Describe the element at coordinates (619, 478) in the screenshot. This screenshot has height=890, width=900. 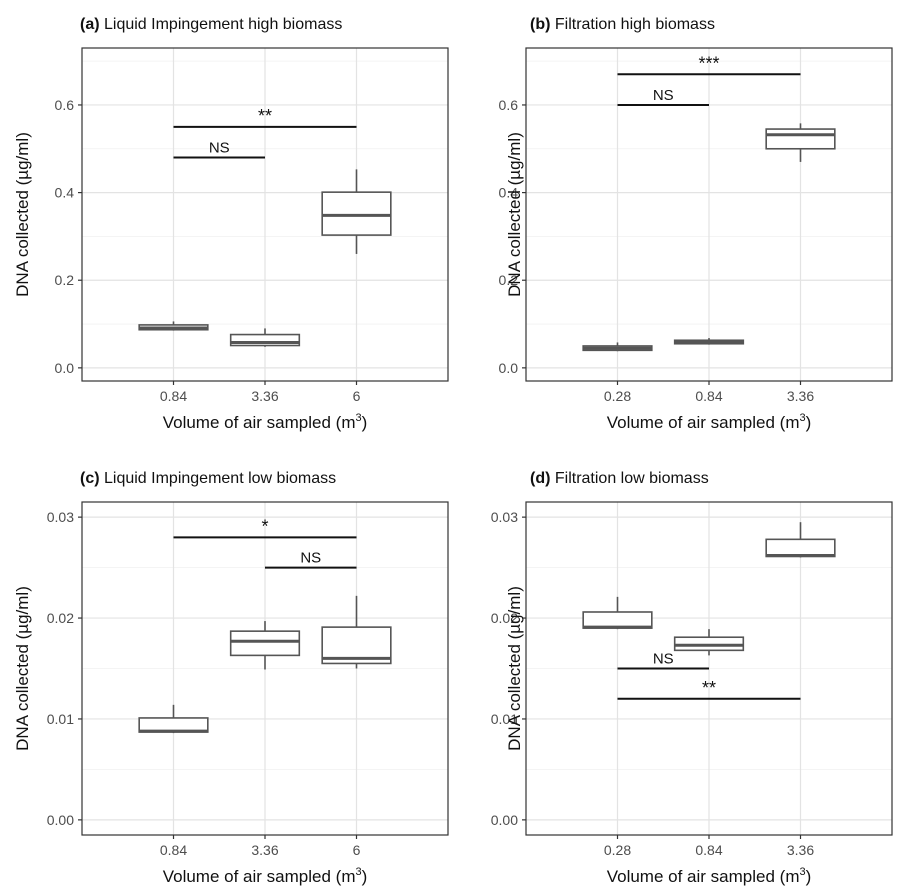
I see `panel-title: (d) Filtration low biomass` at that location.